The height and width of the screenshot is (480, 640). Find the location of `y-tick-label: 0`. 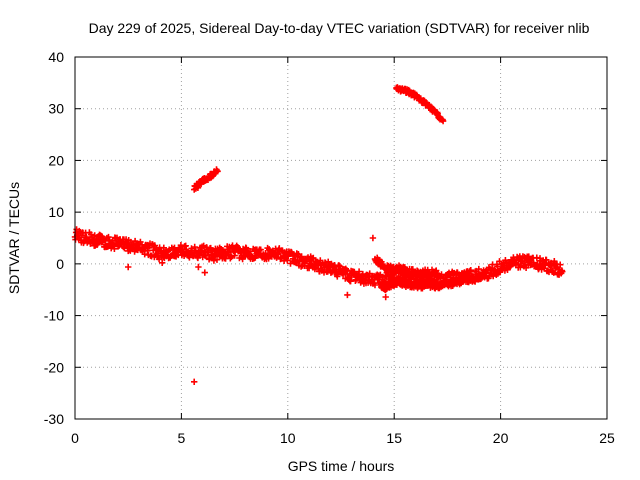

y-tick-label: 0 is located at coordinates (60, 264).